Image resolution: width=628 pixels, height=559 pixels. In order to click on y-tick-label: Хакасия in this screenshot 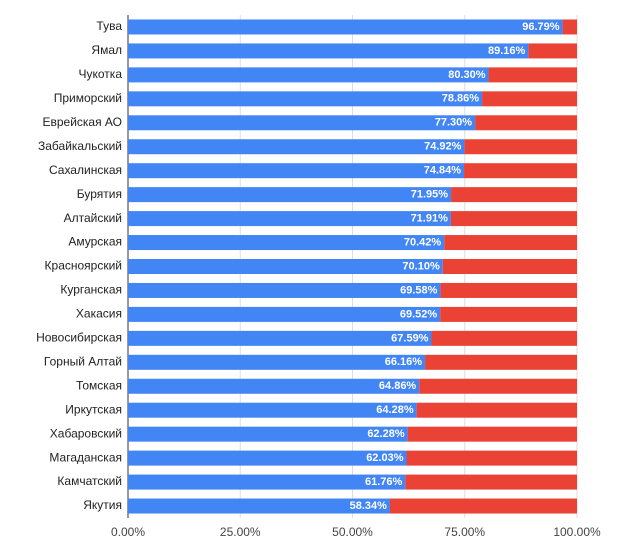, I will do `click(99, 314)`.